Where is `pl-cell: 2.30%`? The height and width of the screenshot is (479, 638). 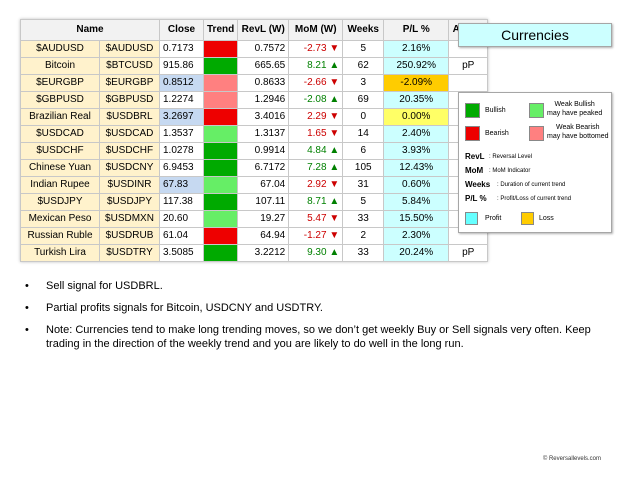 pl-cell: 2.30% is located at coordinates (416, 236).